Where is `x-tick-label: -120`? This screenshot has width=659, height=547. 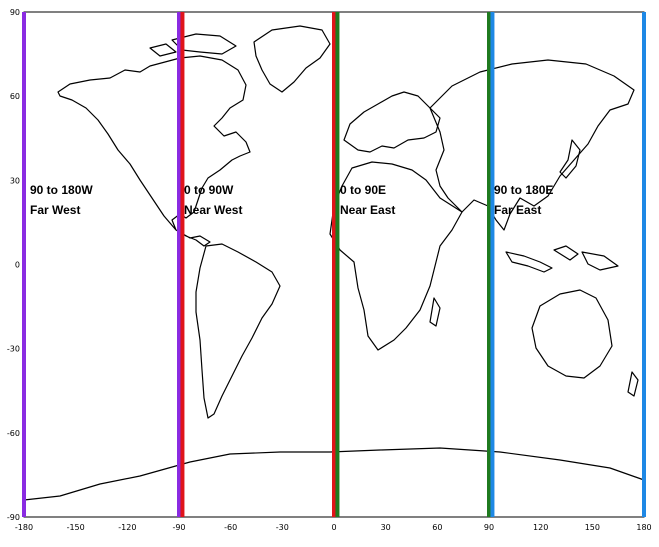 x-tick-label: -120 is located at coordinates (127, 527).